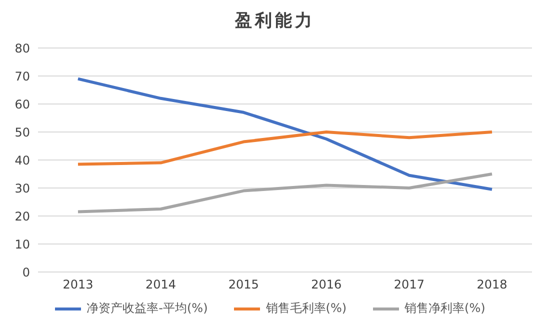  What do you see at coordinates (22, 160) in the screenshot?
I see `y-tick-label: 40` at bounding box center [22, 160].